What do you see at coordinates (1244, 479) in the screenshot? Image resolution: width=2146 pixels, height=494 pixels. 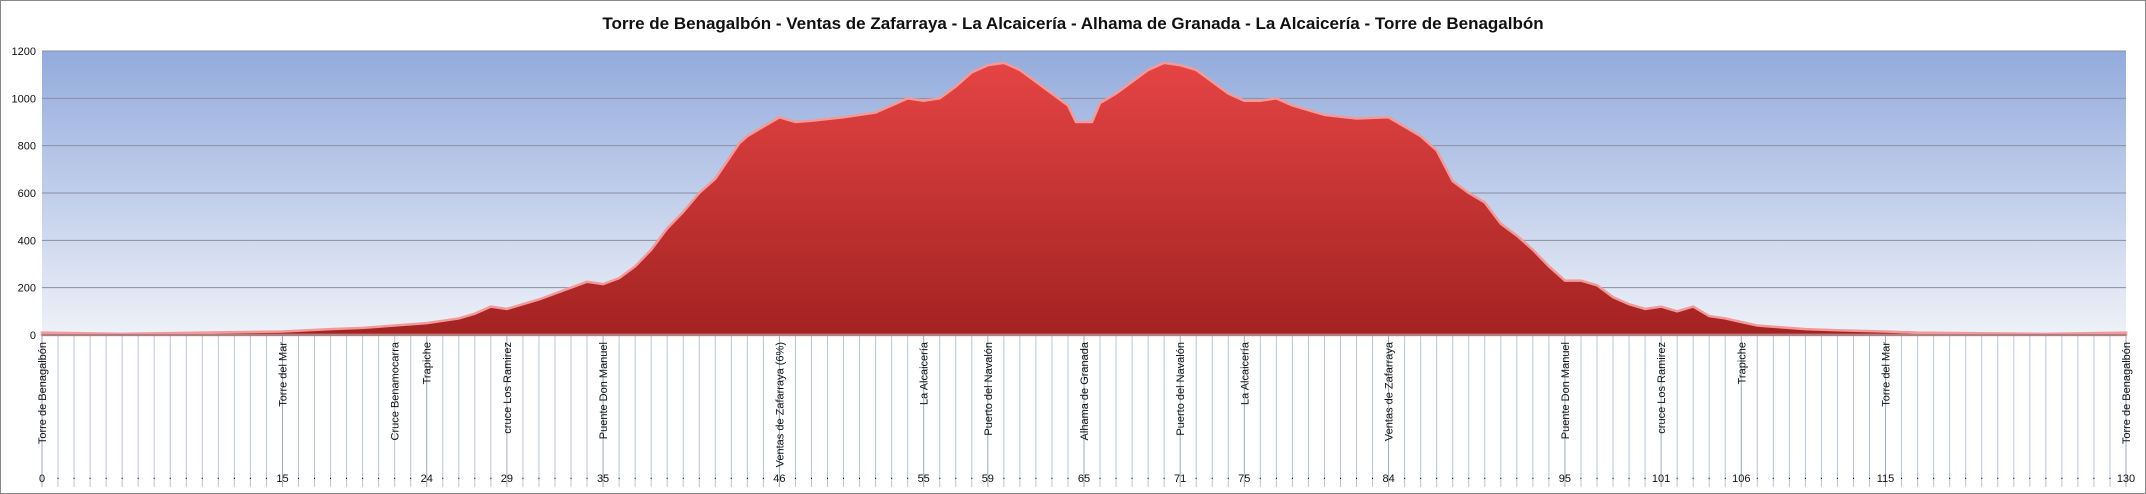 I see `x-tick-label: 75` at bounding box center [1244, 479].